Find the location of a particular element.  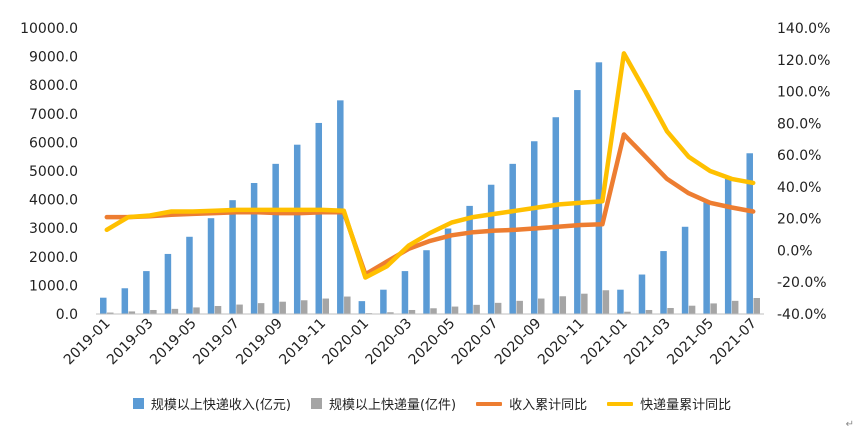

right-tick-label: 40.0% is located at coordinates (799, 188).